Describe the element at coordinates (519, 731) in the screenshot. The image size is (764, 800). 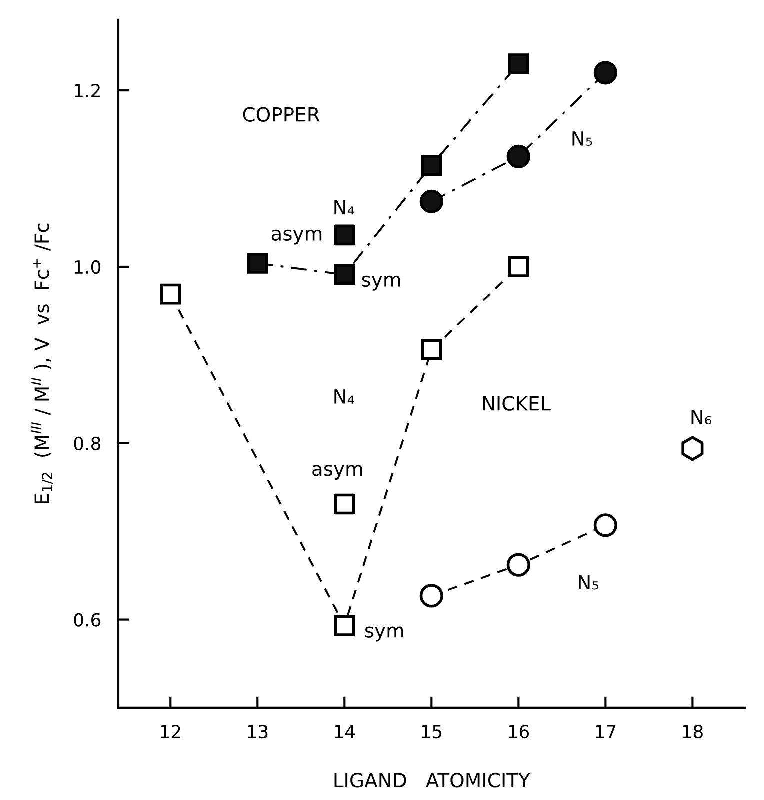
I see `x-tick-label: 16` at that location.